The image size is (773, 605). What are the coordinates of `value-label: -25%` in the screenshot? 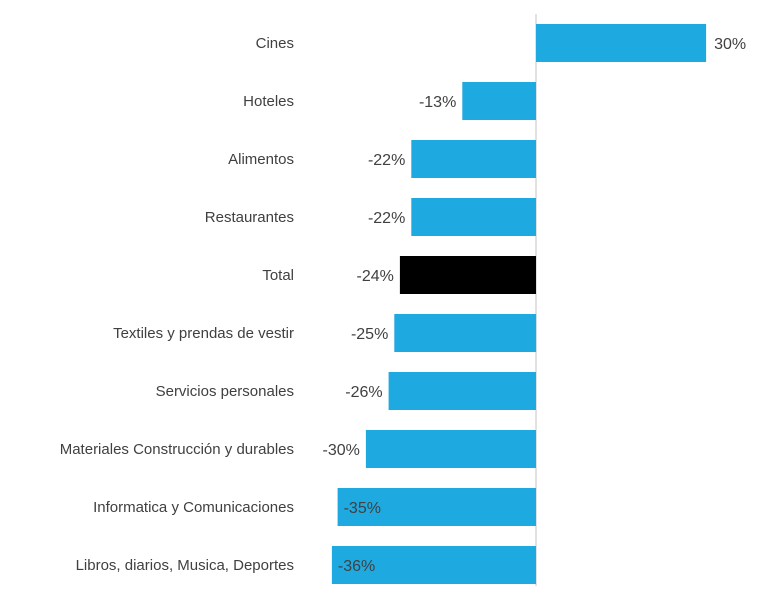 It's located at (369, 334).